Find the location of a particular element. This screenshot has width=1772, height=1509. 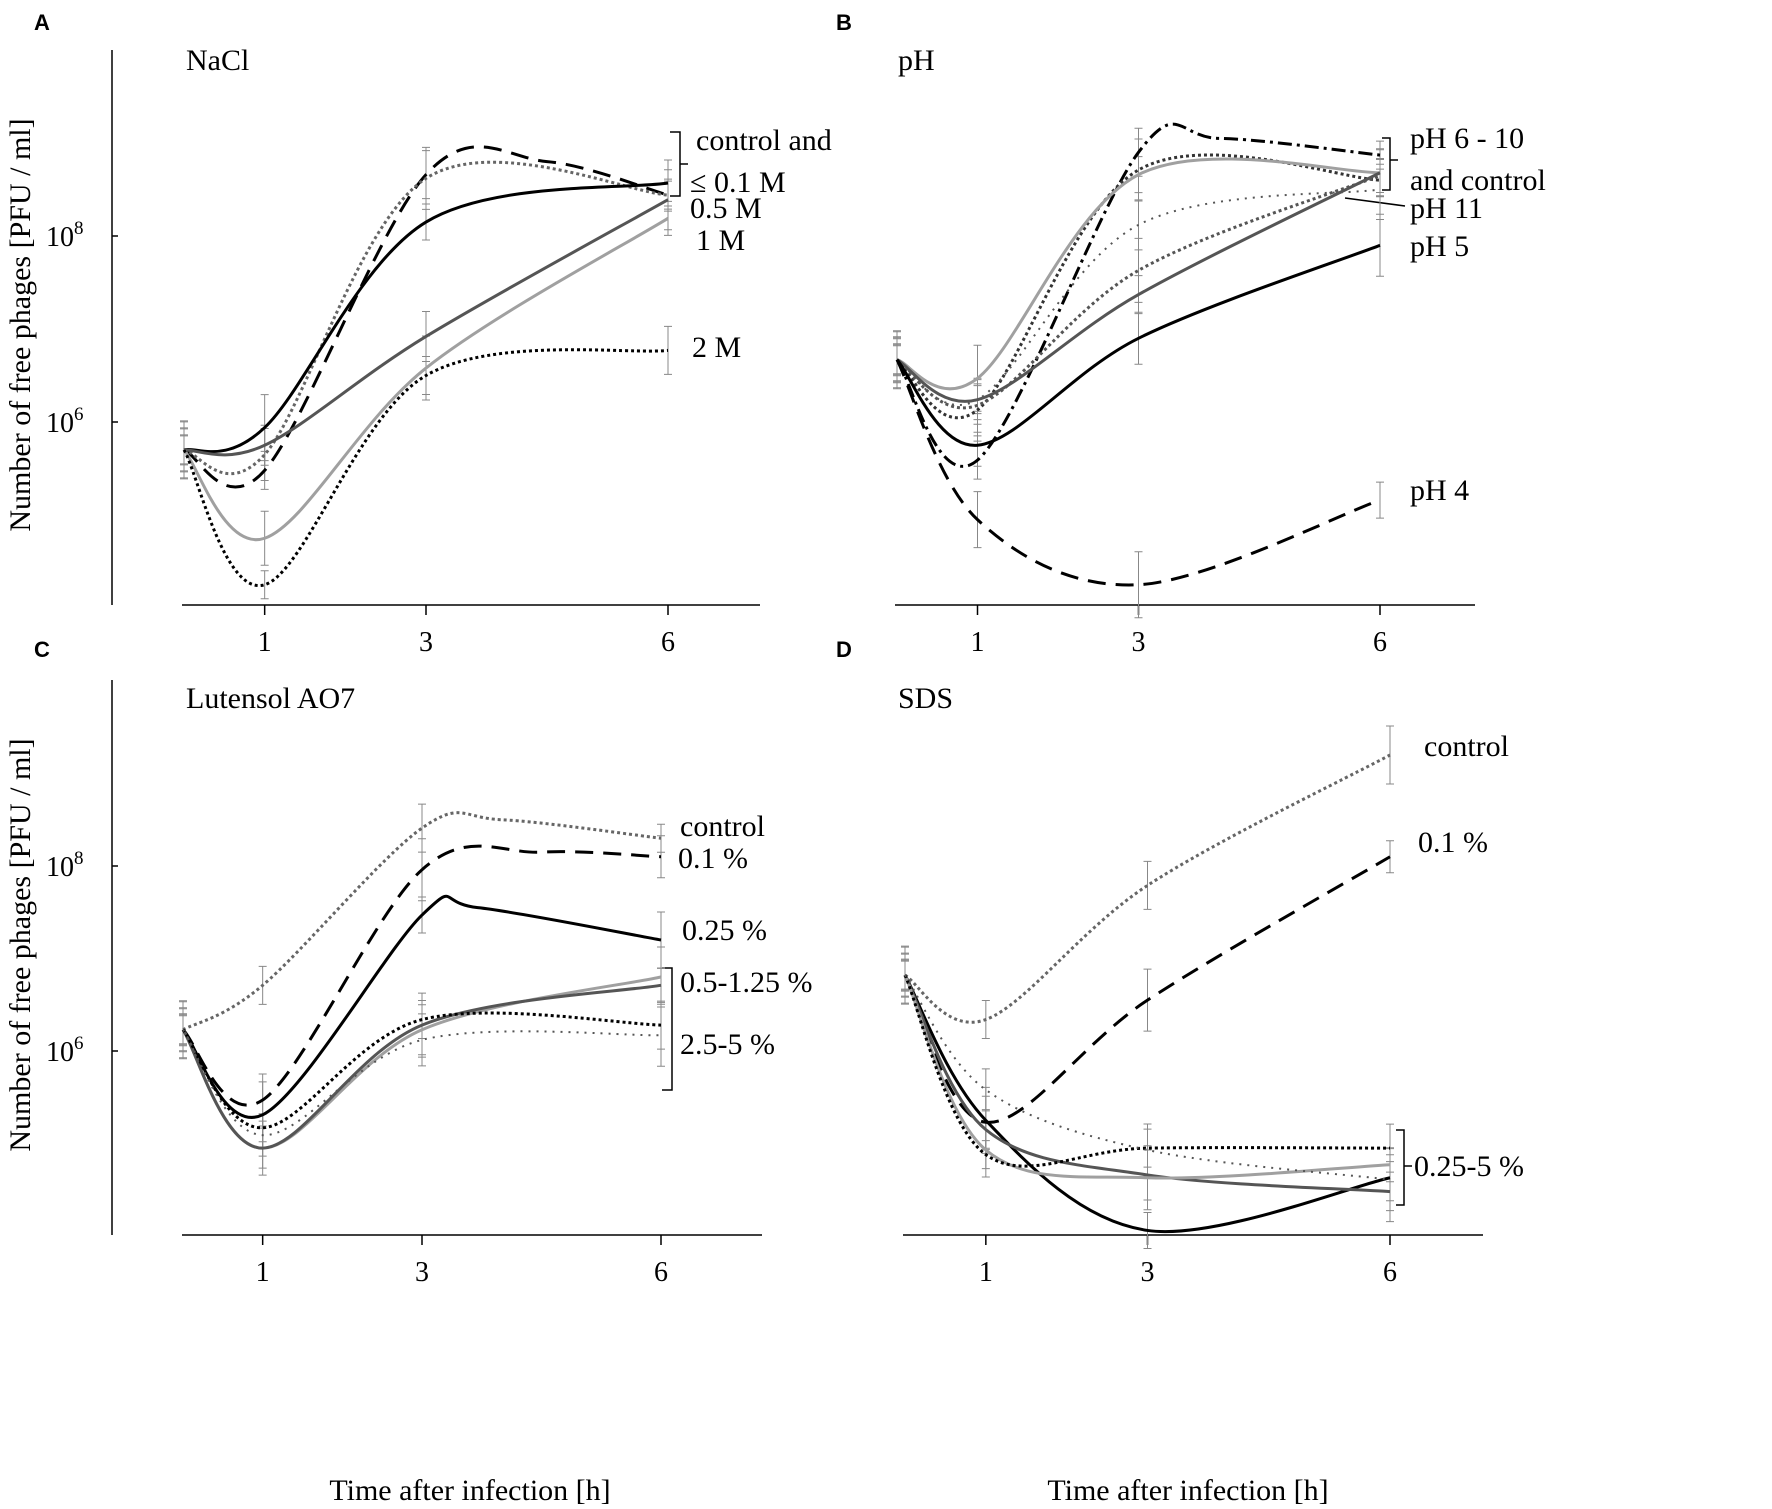

annotation-b-ph6-10: pH 6 - 10 is located at coordinates (1467, 138).